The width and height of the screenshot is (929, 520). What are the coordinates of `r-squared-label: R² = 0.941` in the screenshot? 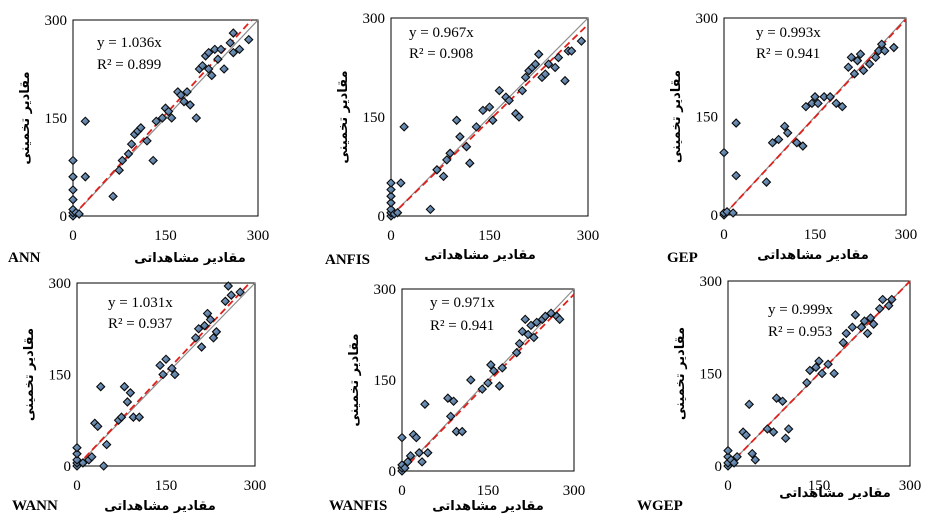 It's located at (462, 326).